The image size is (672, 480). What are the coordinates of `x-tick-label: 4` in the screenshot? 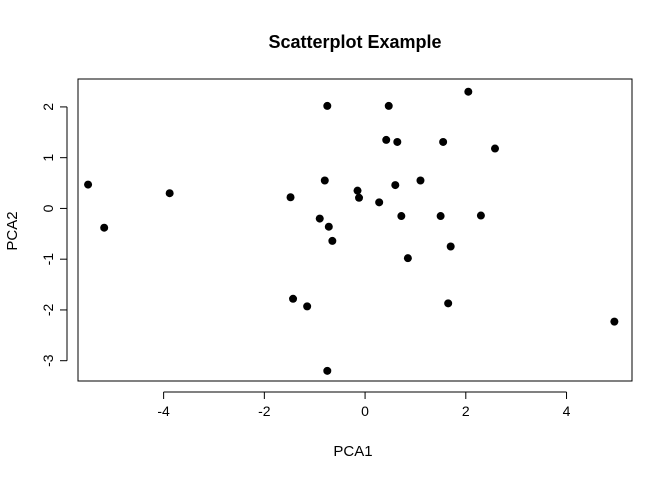 It's located at (567, 411).